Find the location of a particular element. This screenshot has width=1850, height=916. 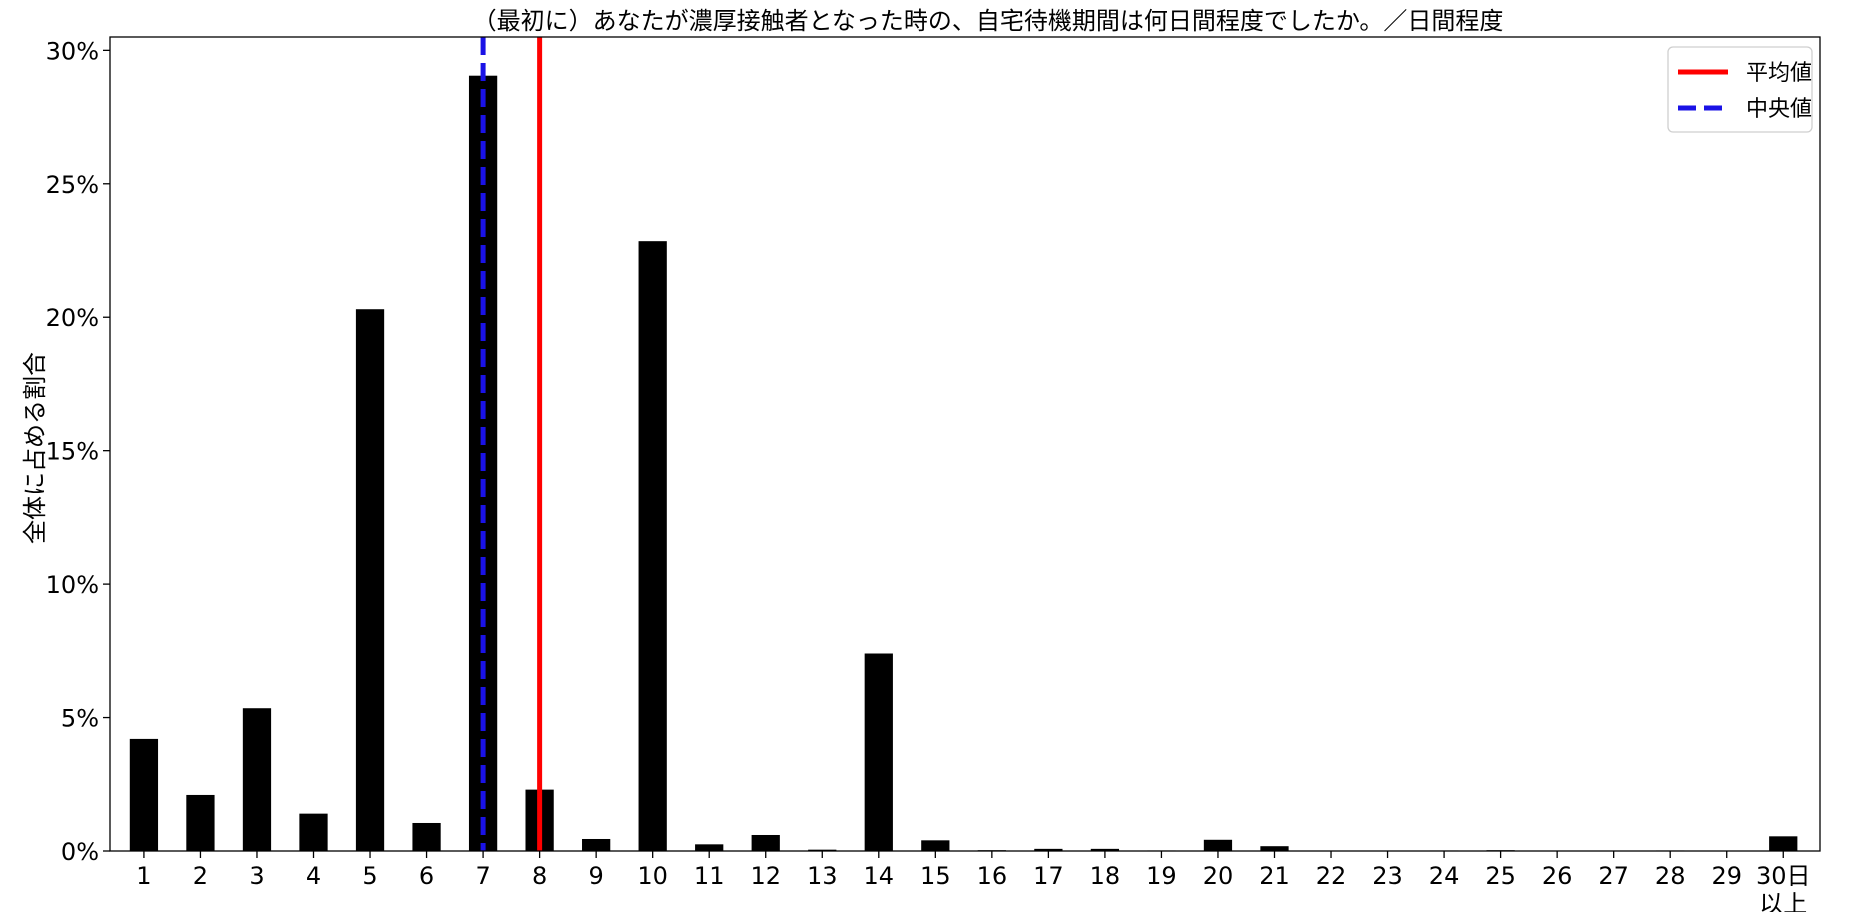

x-tick-label-28: 28 is located at coordinates (1670, 876).